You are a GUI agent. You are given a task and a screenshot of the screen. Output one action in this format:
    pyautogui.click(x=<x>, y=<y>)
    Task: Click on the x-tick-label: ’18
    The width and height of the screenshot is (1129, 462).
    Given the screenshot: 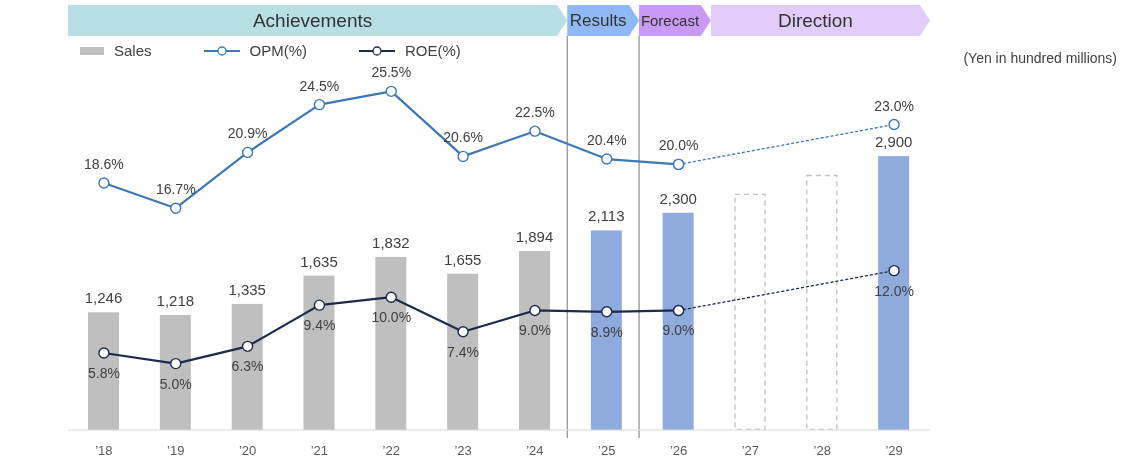 What is the action you would take?
    pyautogui.click(x=104, y=451)
    